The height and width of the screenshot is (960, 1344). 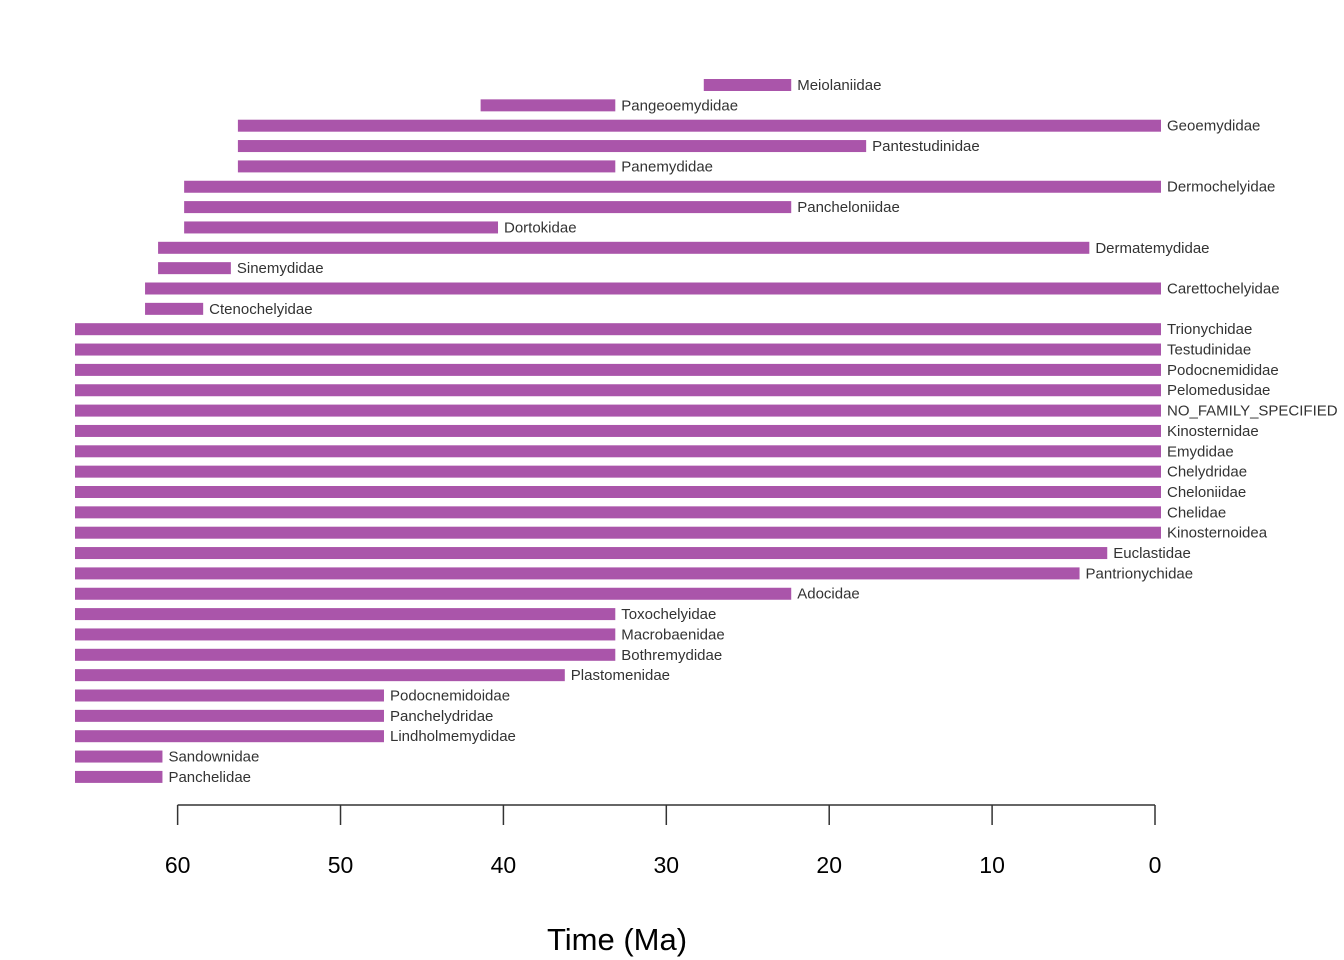 What do you see at coordinates (672, 634) in the screenshot?
I see `bar-label: Macrobaenidae` at bounding box center [672, 634].